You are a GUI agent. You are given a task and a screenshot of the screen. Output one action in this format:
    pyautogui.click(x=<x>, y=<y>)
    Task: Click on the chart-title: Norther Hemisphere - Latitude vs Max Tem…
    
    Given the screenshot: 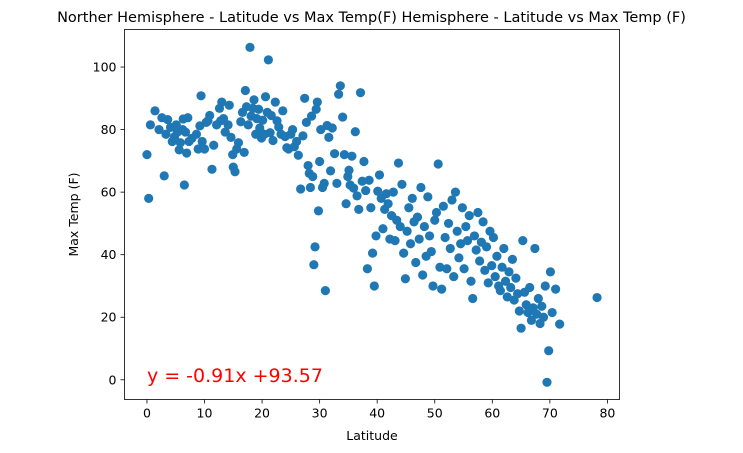 What is the action you would take?
    pyautogui.click(x=371, y=18)
    